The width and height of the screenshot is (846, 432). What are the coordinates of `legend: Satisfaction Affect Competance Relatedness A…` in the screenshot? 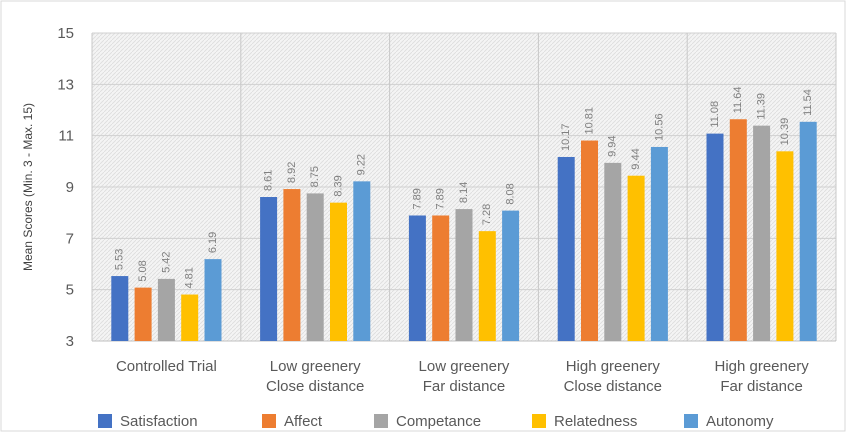 It's located at (436, 421).